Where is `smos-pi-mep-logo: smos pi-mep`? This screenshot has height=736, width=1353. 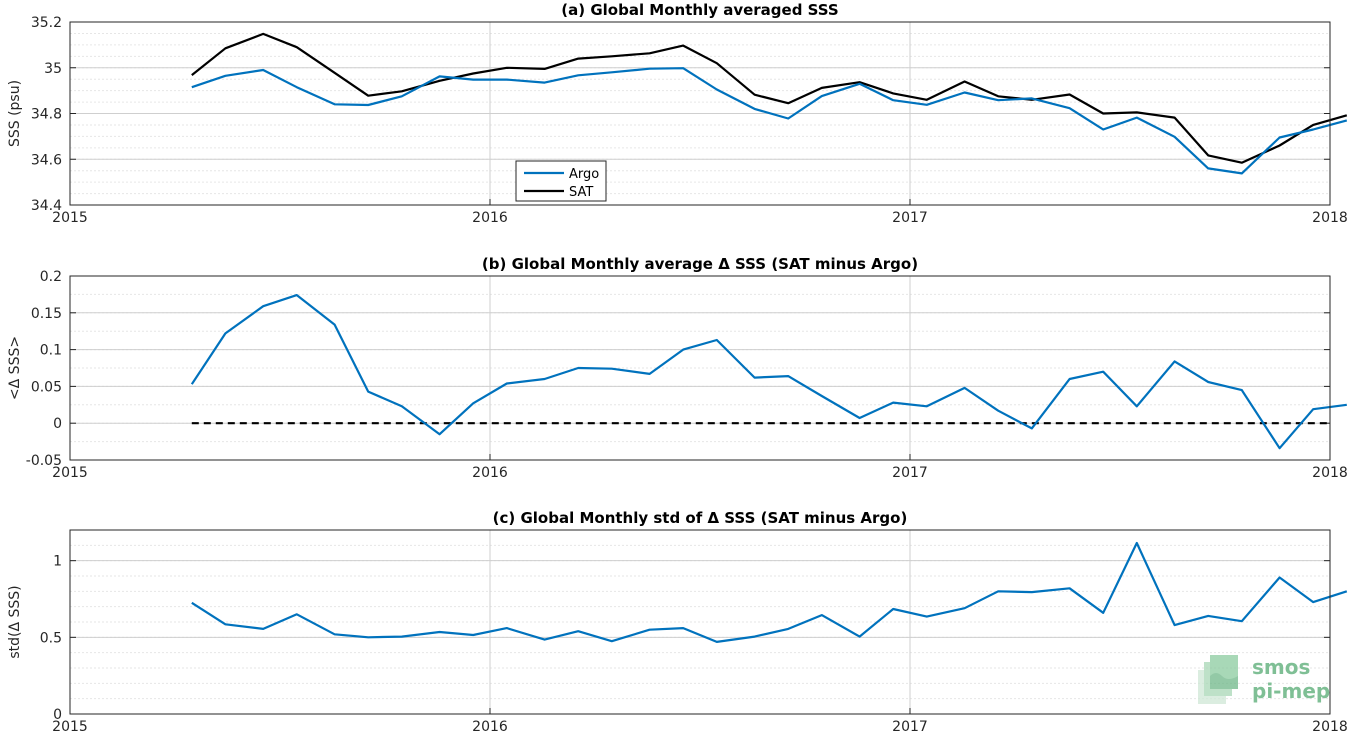 smos-pi-mep-logo: smos pi-mep is located at coordinates (1264, 679).